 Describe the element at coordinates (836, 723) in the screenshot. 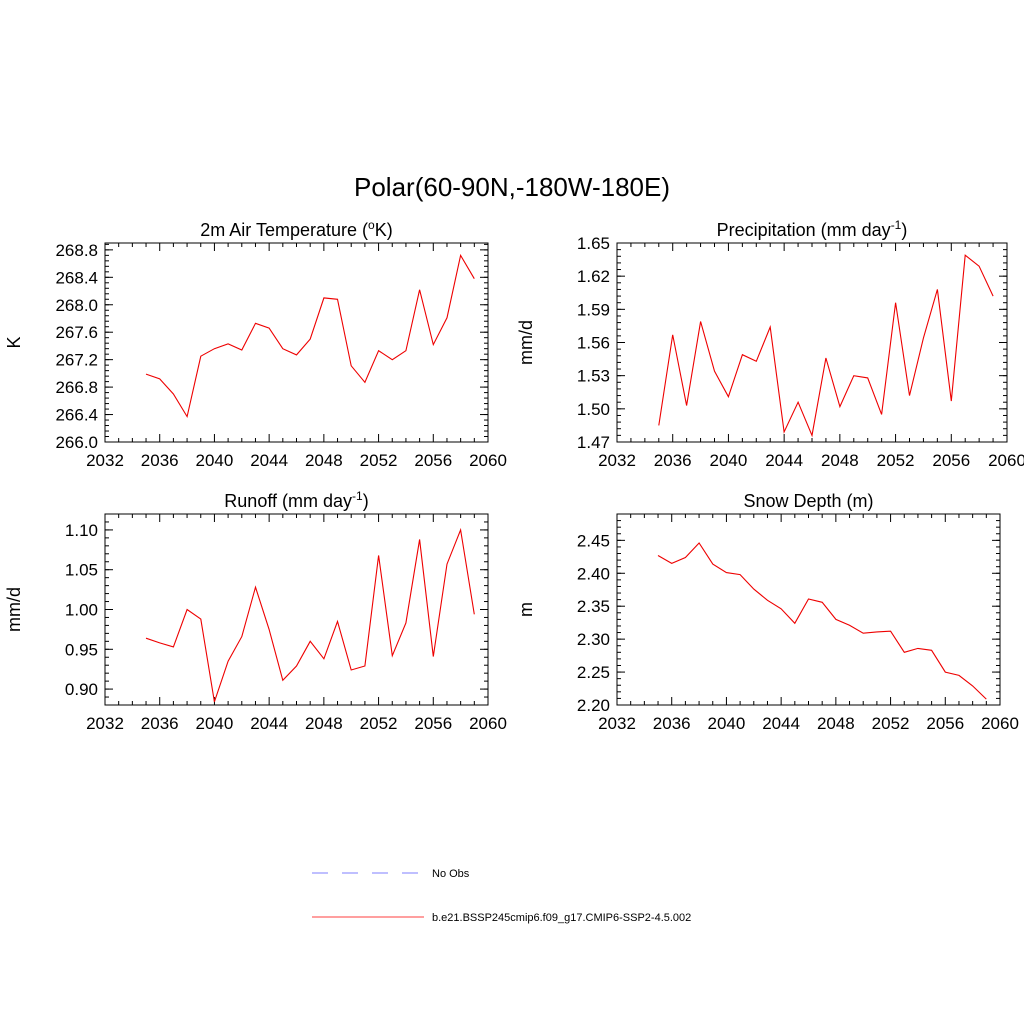

I see `snow-xtick-label: 2048` at that location.